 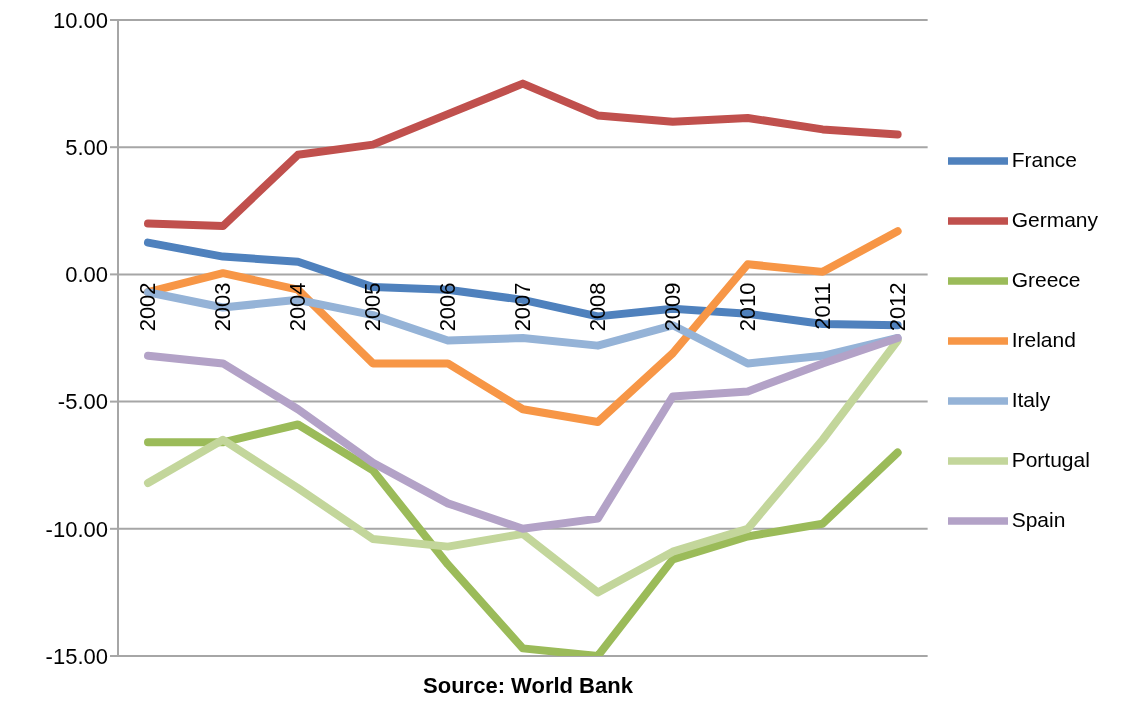 What do you see at coordinates (448, 307) in the screenshot?
I see `x-tick-label: 2006` at bounding box center [448, 307].